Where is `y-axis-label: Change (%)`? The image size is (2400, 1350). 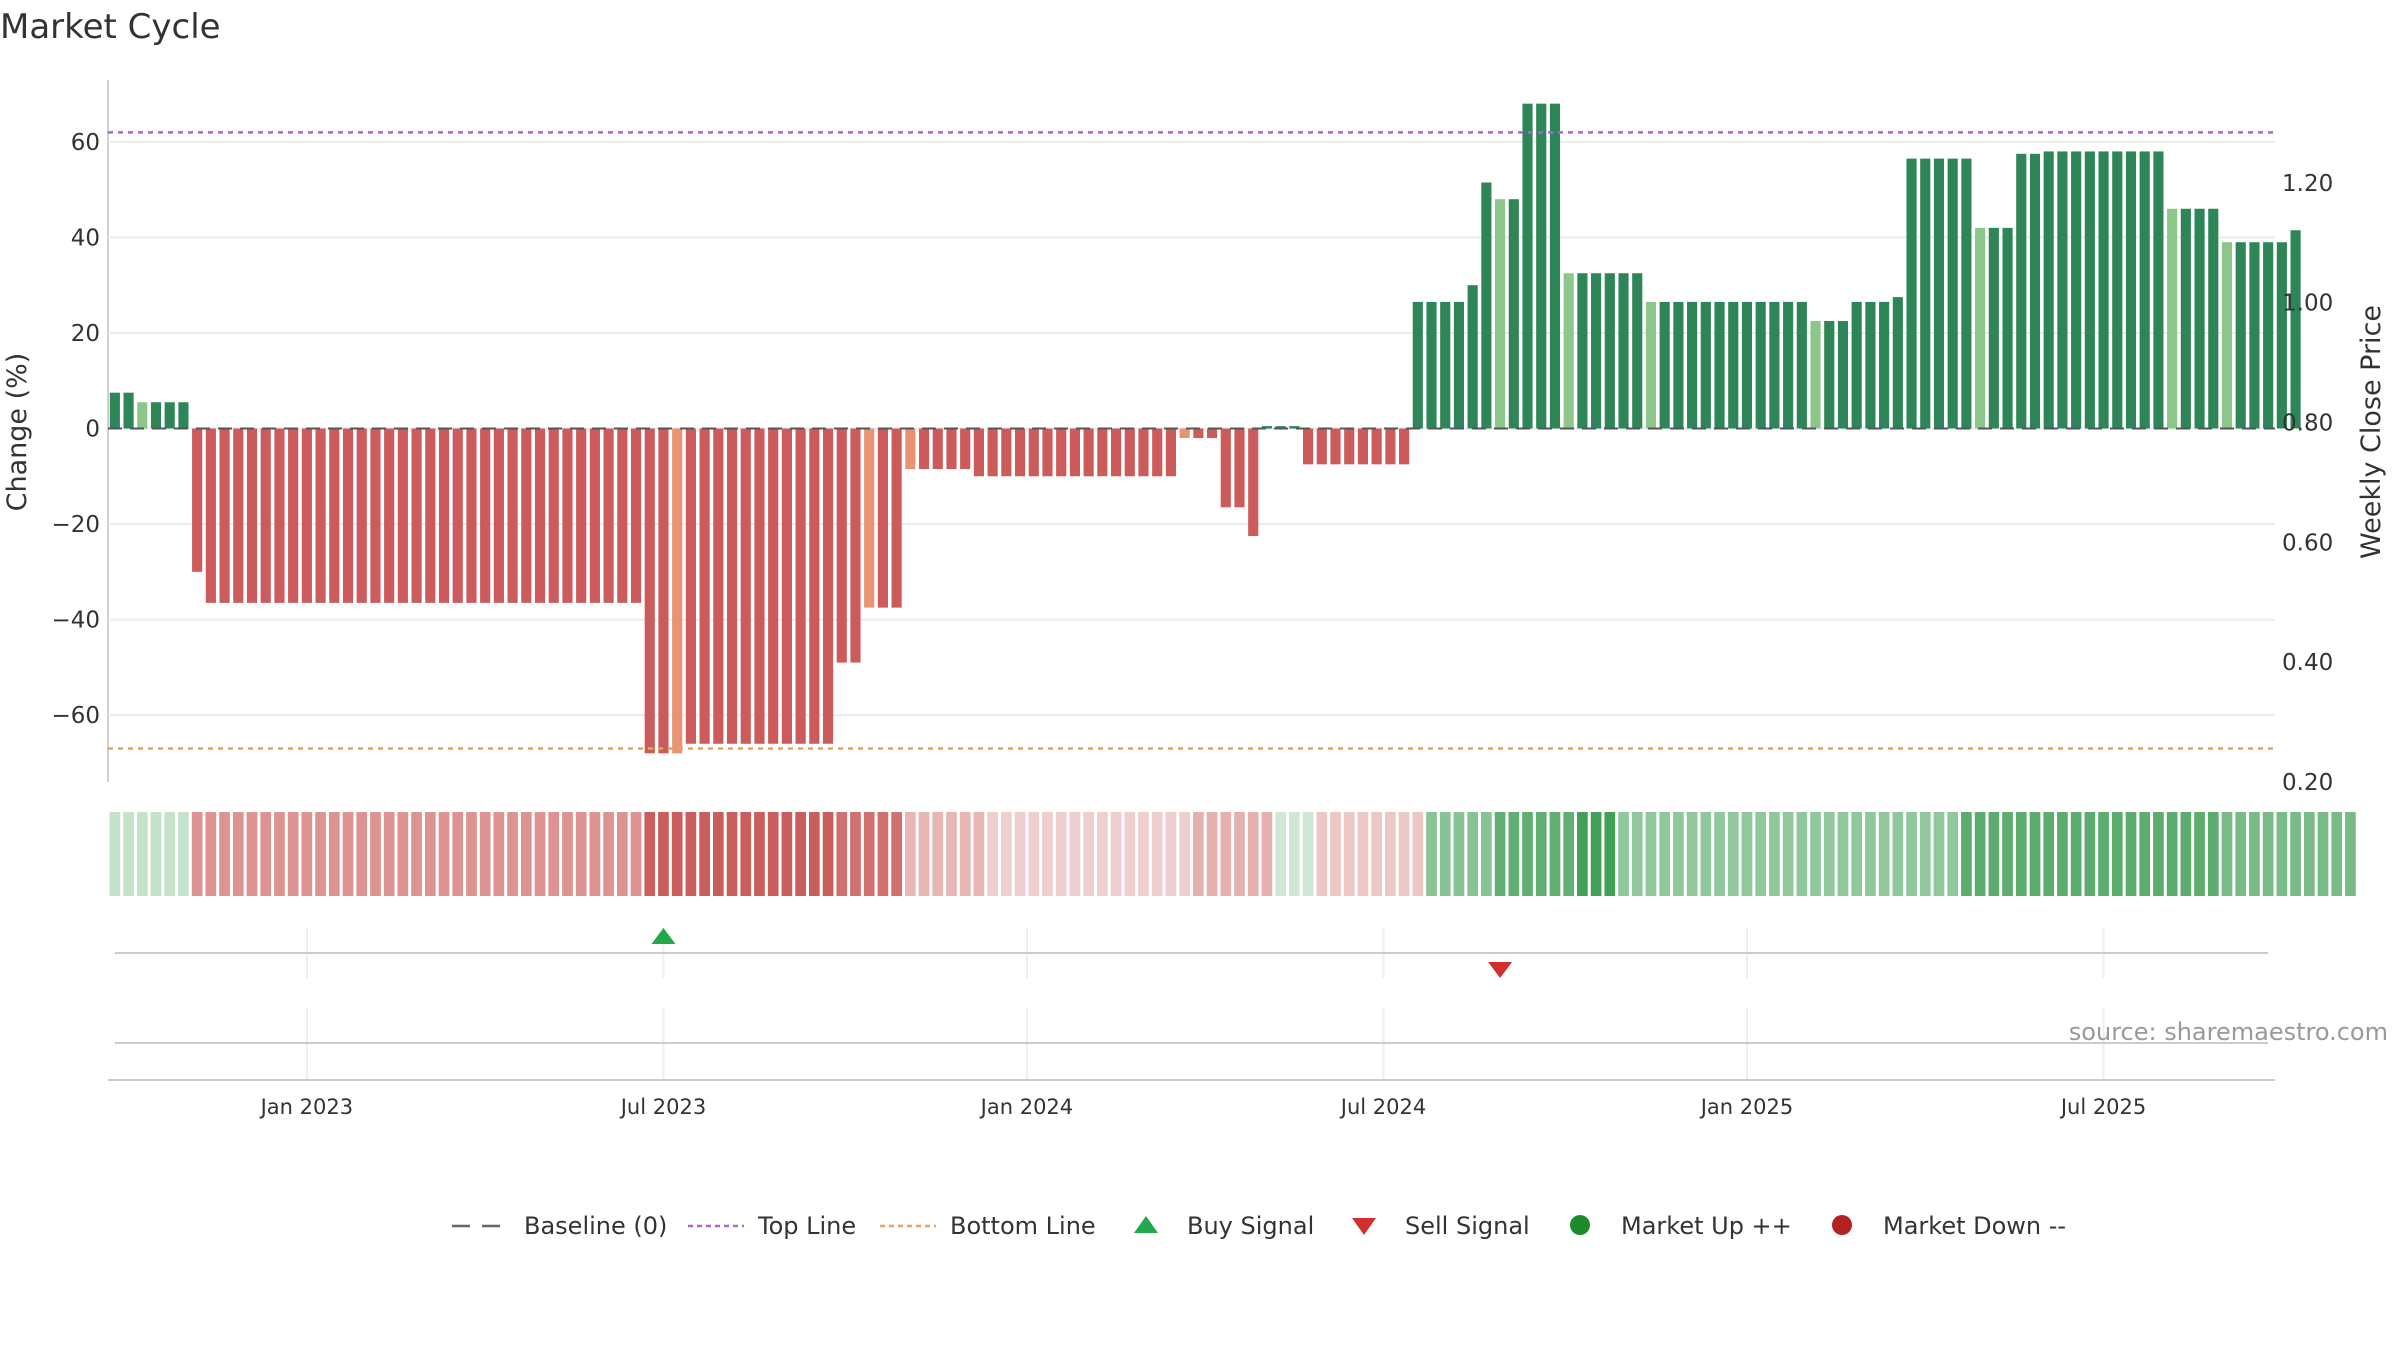 y-axis-label: Change (%) is located at coordinates (17, 432).